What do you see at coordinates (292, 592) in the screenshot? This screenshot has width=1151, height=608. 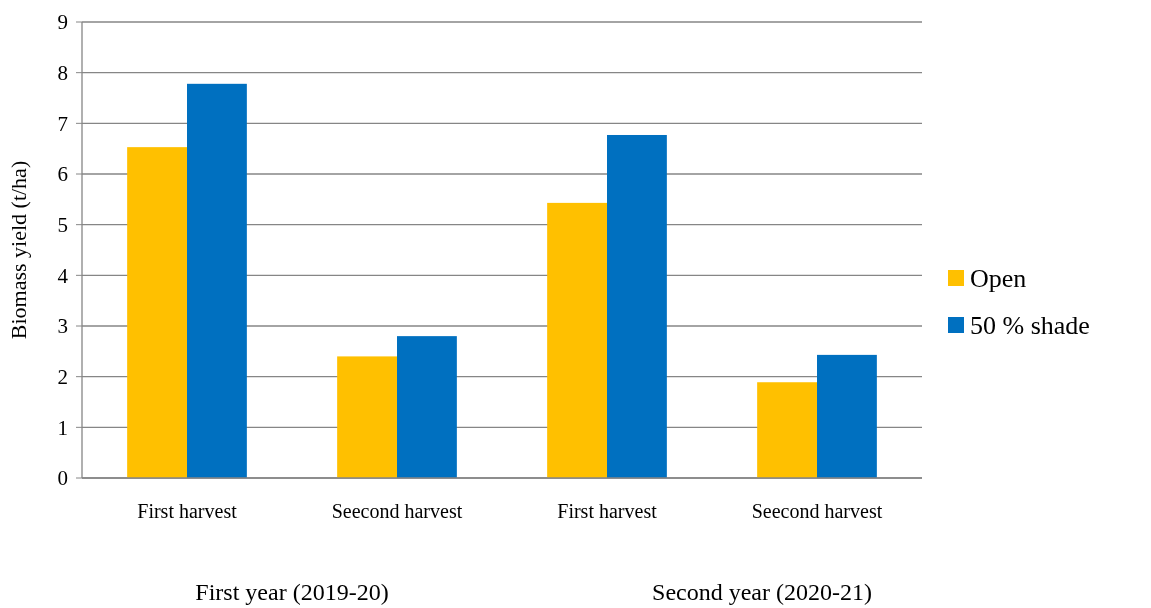 I see `text: First year (2019-20)` at bounding box center [292, 592].